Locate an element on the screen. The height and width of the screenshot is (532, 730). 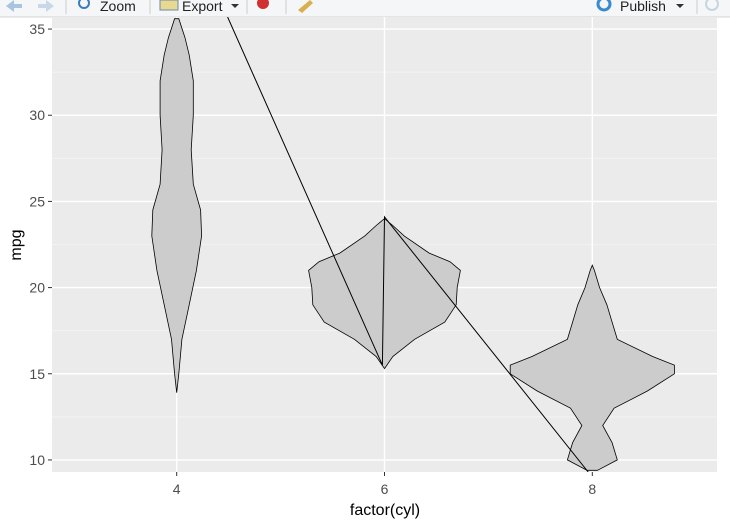
forward-button is located at coordinates (46, 6).